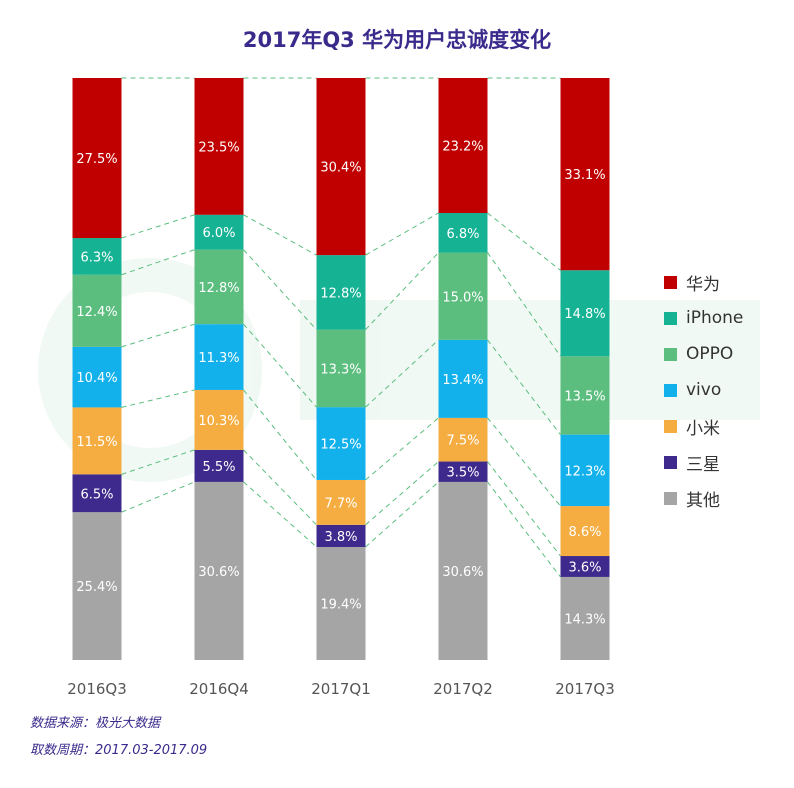  Describe the element at coordinates (96, 587) in the screenshot. I see `label-其他-2016Q3: 25.4%` at that location.